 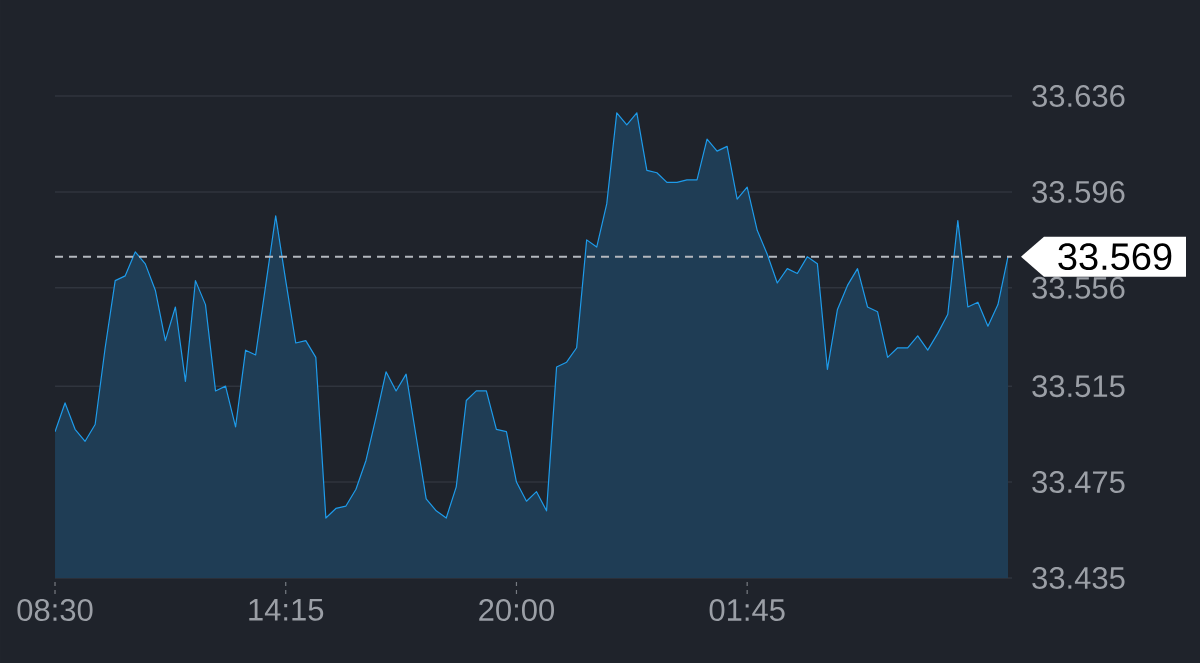 I want to click on x-tick-label: 20:00, so click(x=517, y=610).